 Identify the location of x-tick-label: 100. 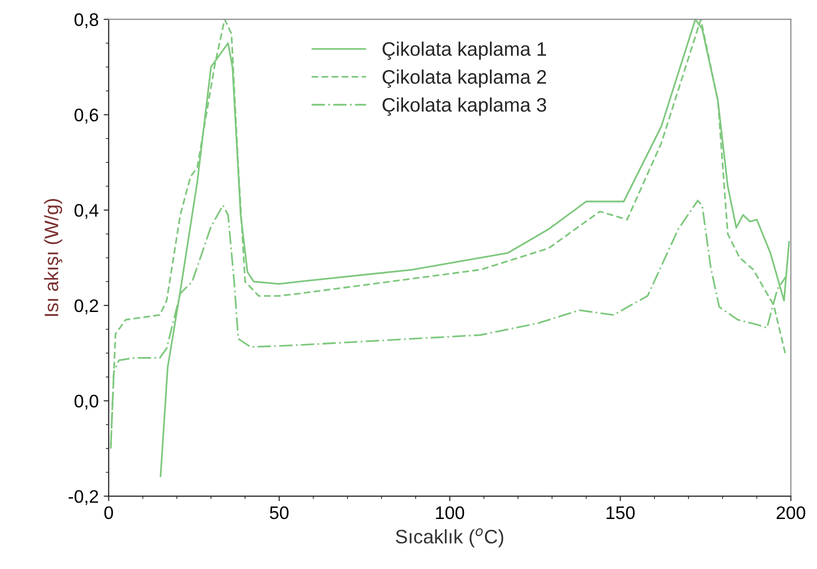
(450, 513).